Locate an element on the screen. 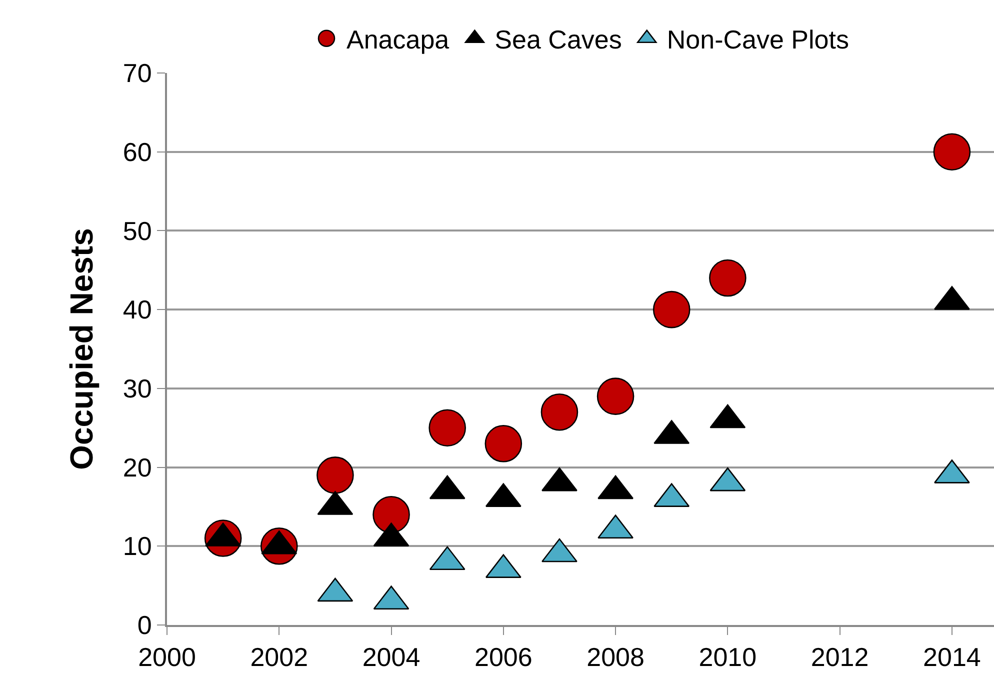  x-tick-label: 2000 is located at coordinates (167, 657).